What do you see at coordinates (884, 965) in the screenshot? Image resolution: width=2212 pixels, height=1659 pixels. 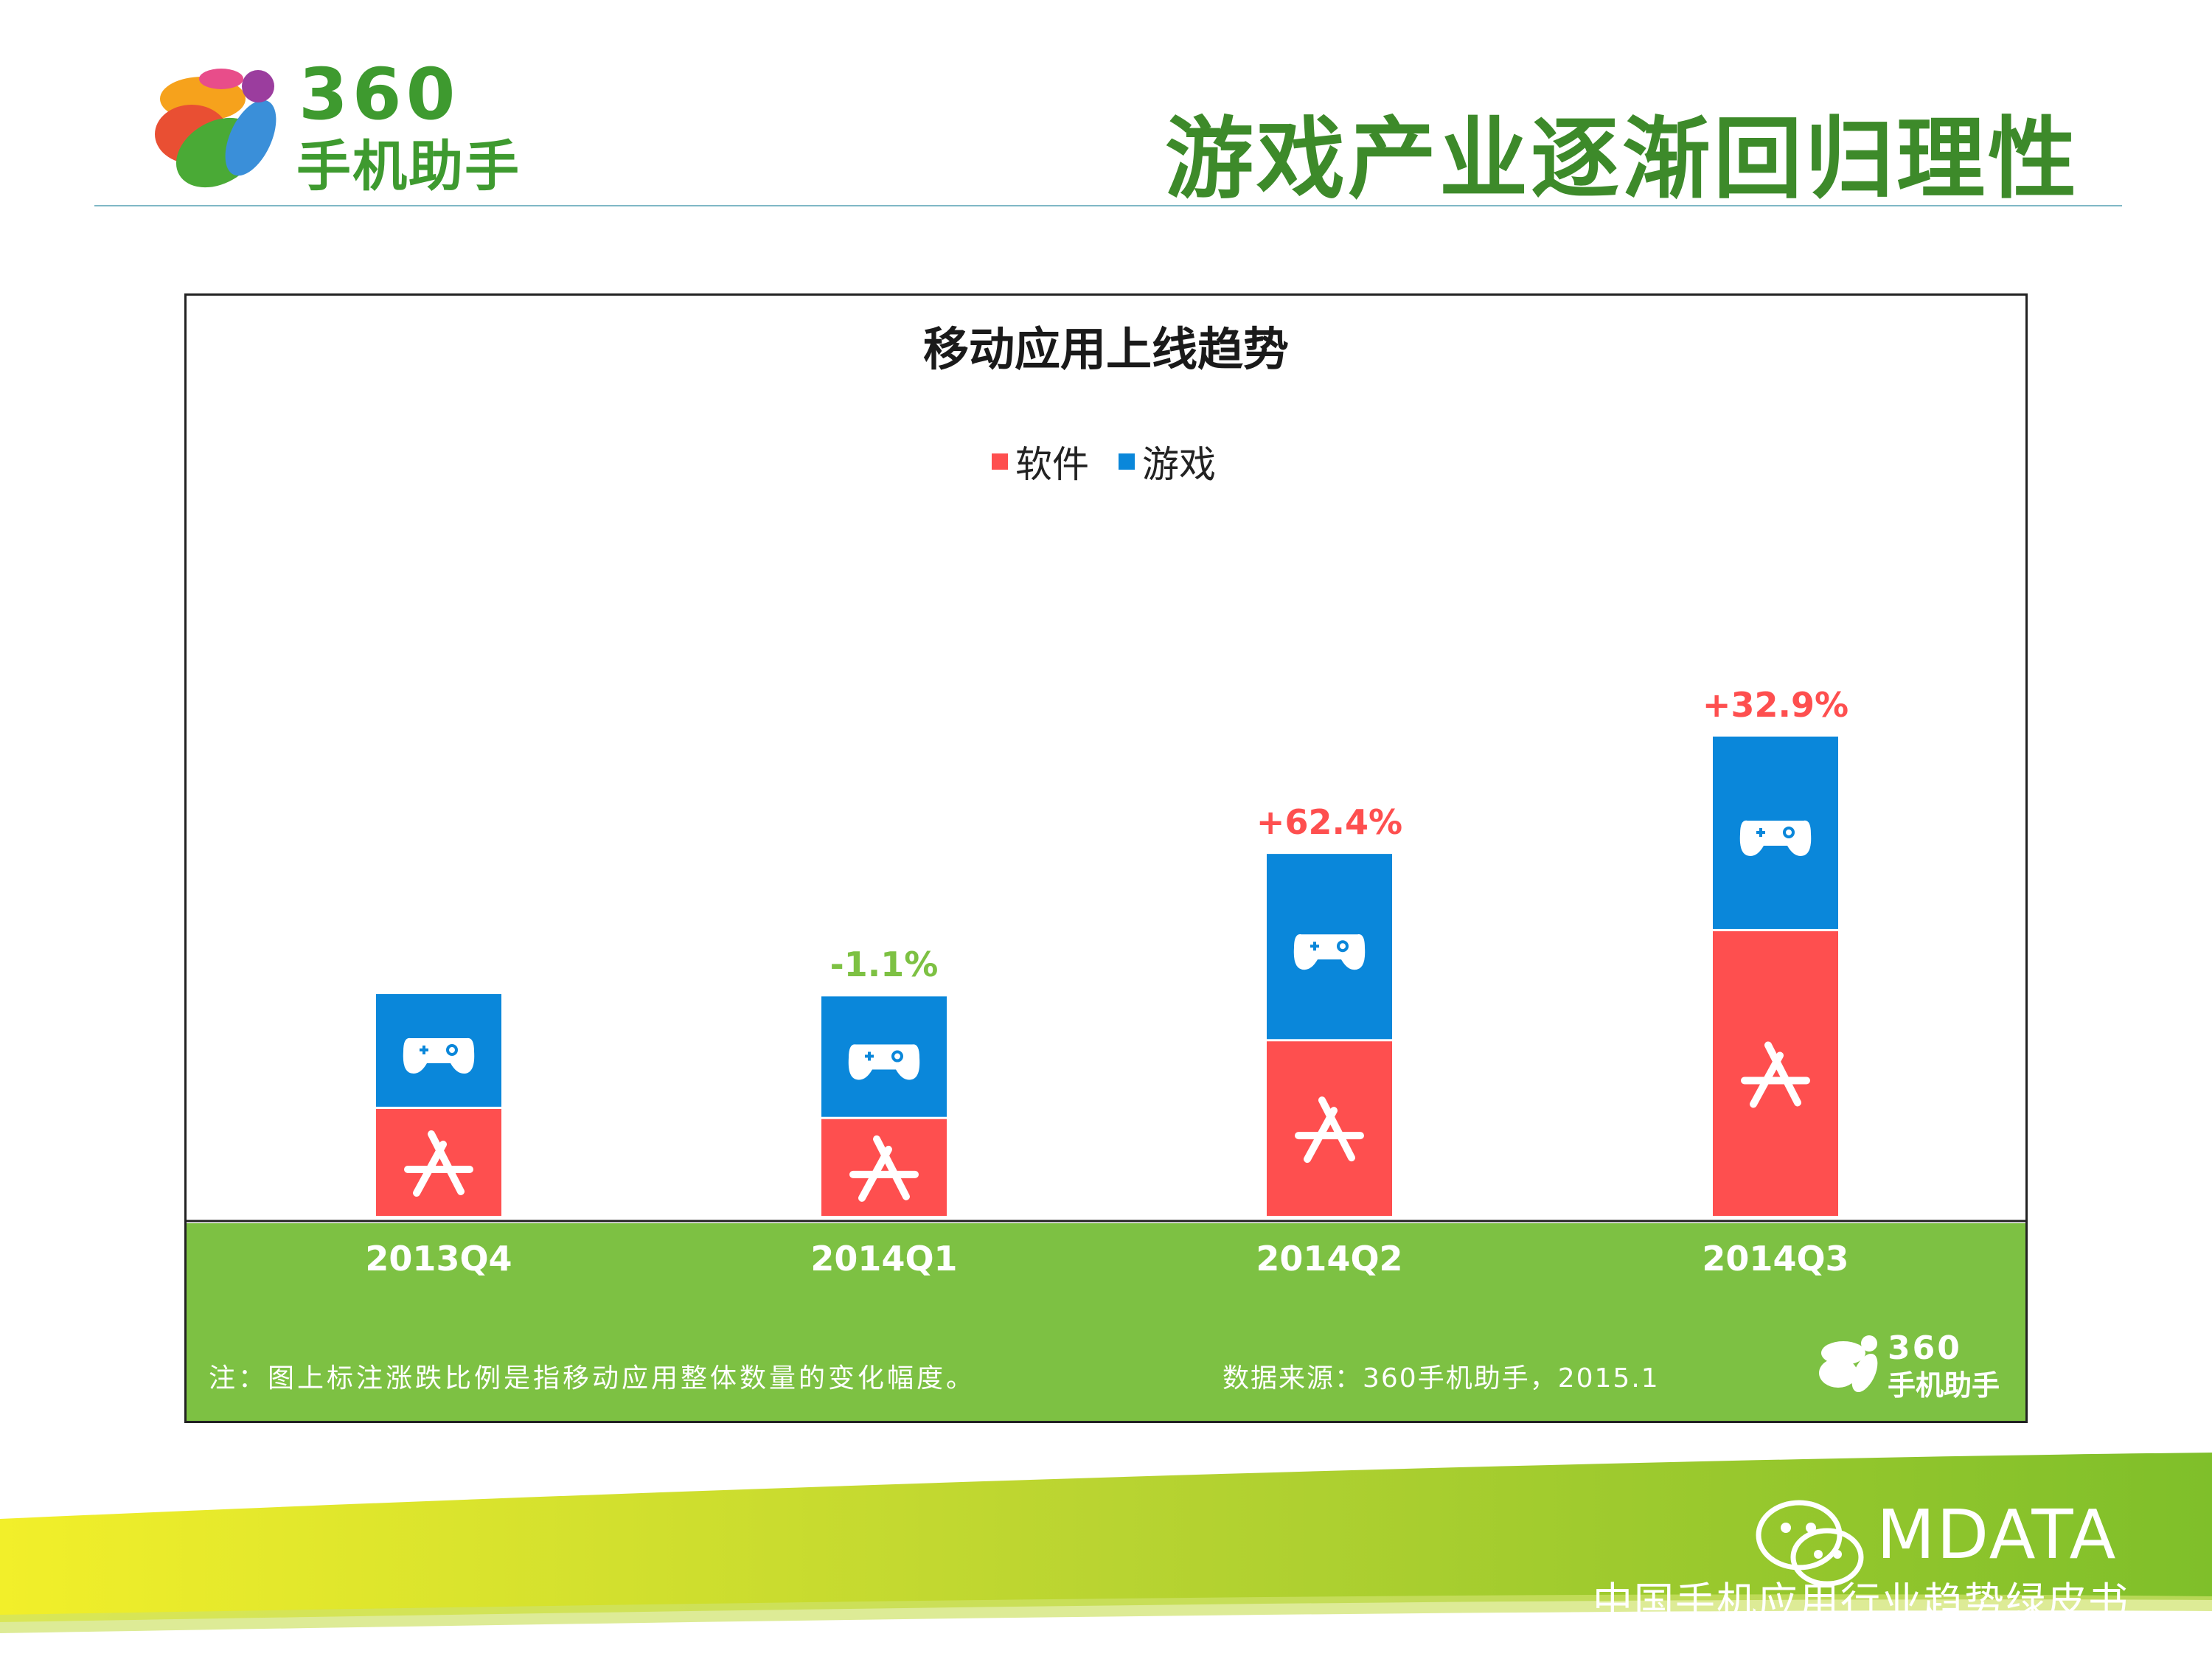 I see `change-label-2014Q1: -1.1%` at bounding box center [884, 965].